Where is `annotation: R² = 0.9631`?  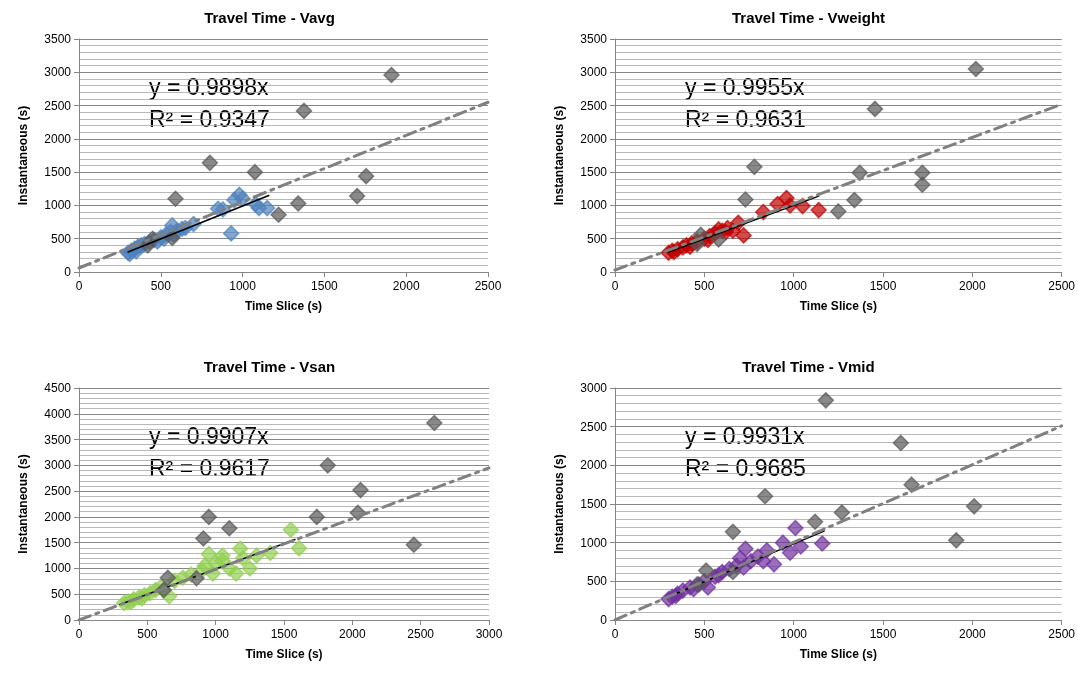 annotation: R² = 0.9631 is located at coordinates (745, 118).